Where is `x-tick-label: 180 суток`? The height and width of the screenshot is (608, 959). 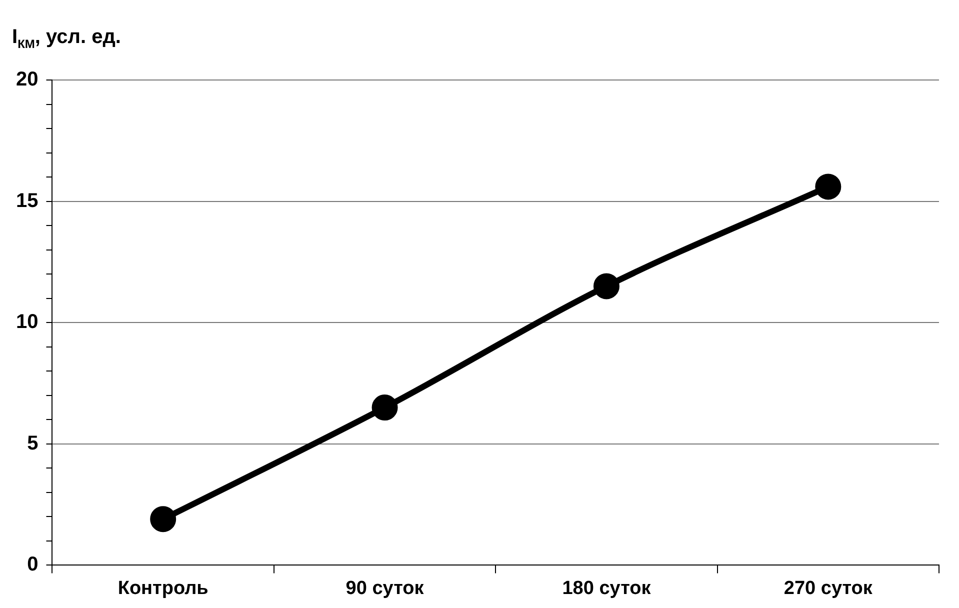
x-tick-label: 180 суток is located at coordinates (607, 588).